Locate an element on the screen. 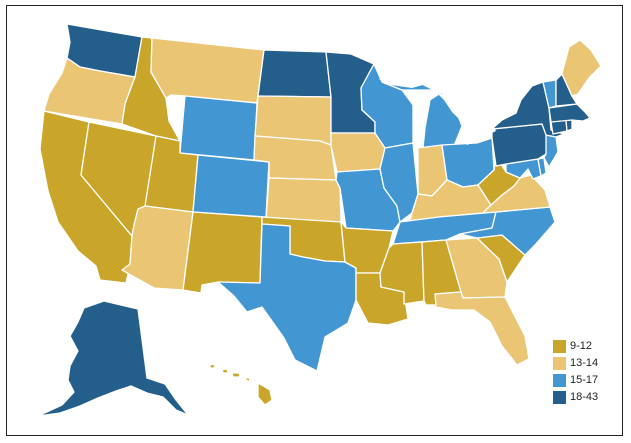 The height and width of the screenshot is (443, 631). state-hi is located at coordinates (241, 384).